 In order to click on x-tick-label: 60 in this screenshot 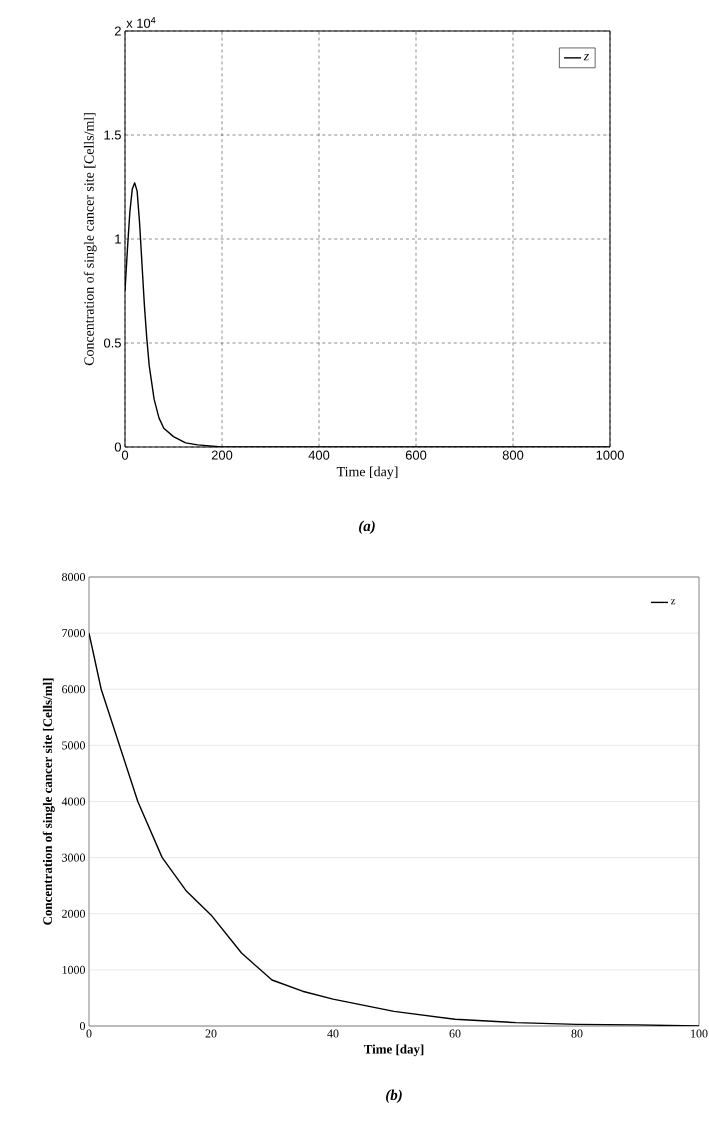, I will do `click(455, 1033)`.